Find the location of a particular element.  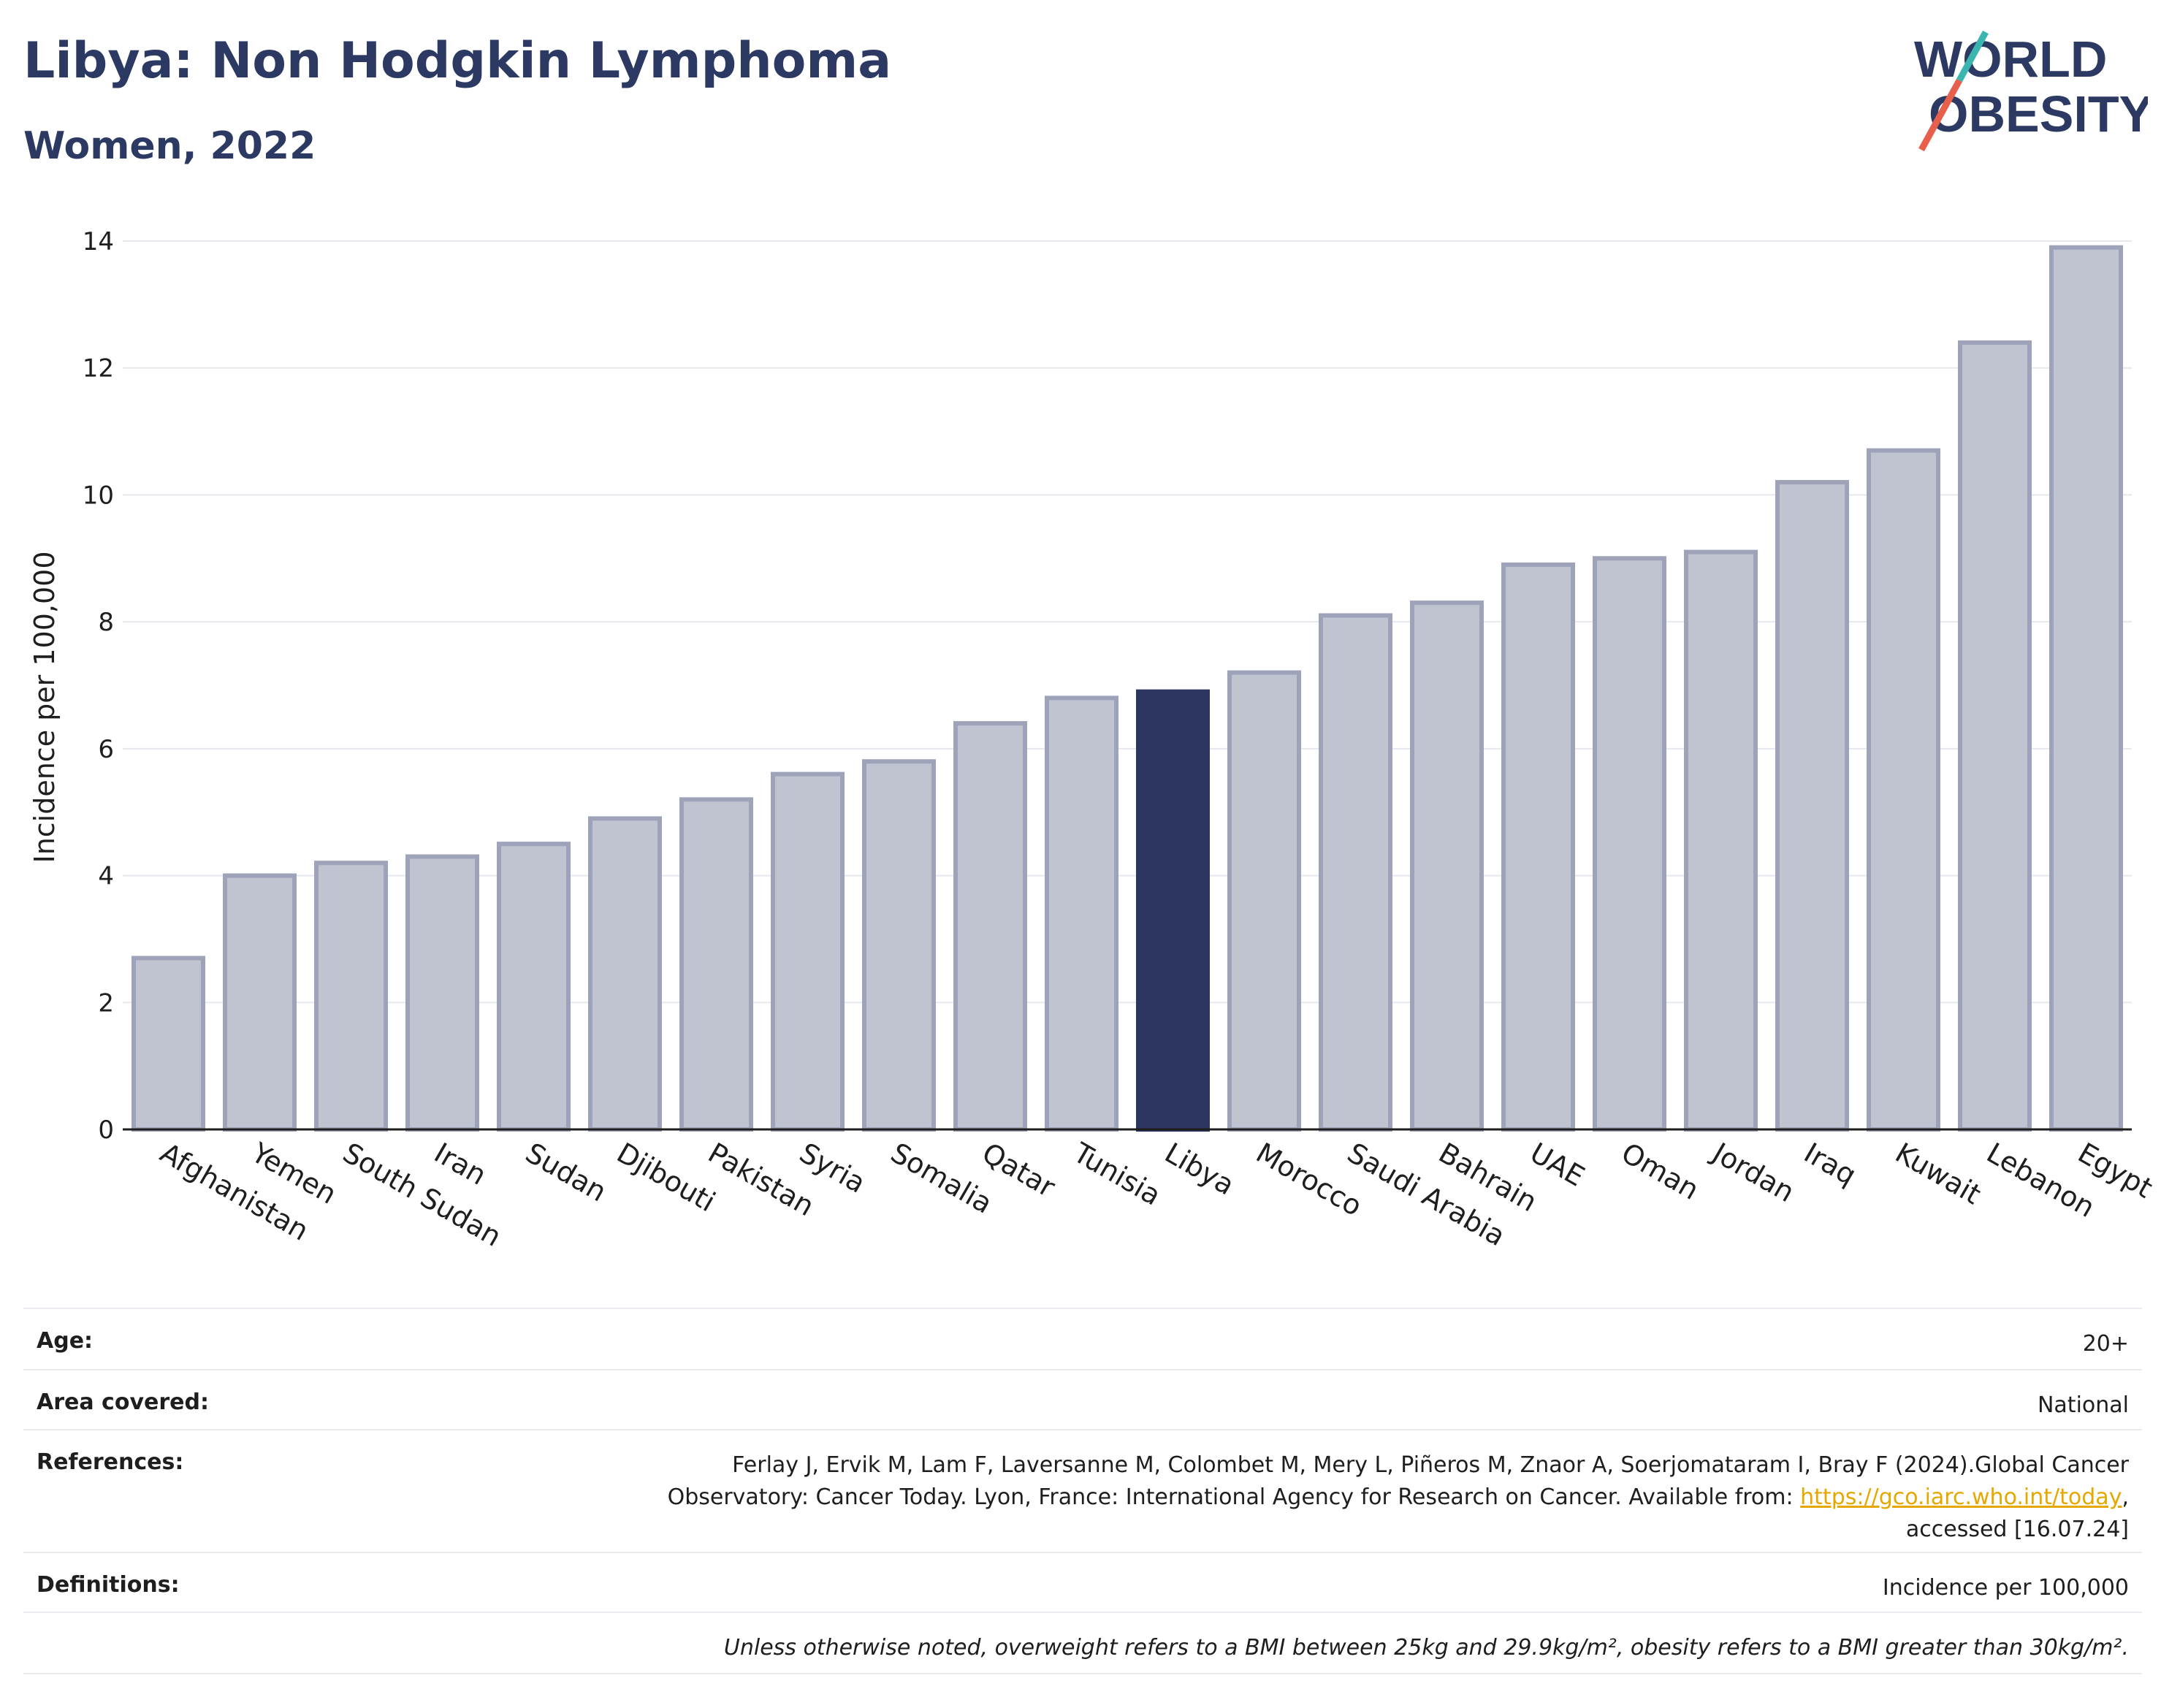

age-label: Age: is located at coordinates (65, 1341).